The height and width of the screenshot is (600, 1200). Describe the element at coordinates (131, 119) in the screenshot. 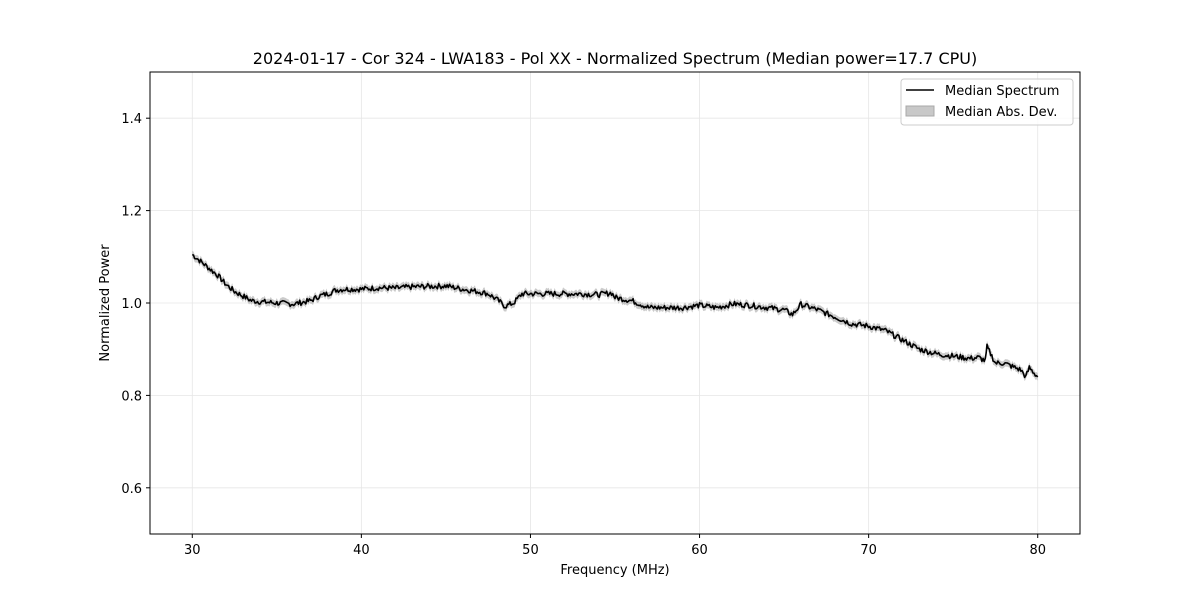

I see `y-tick-label: 1.4` at that location.